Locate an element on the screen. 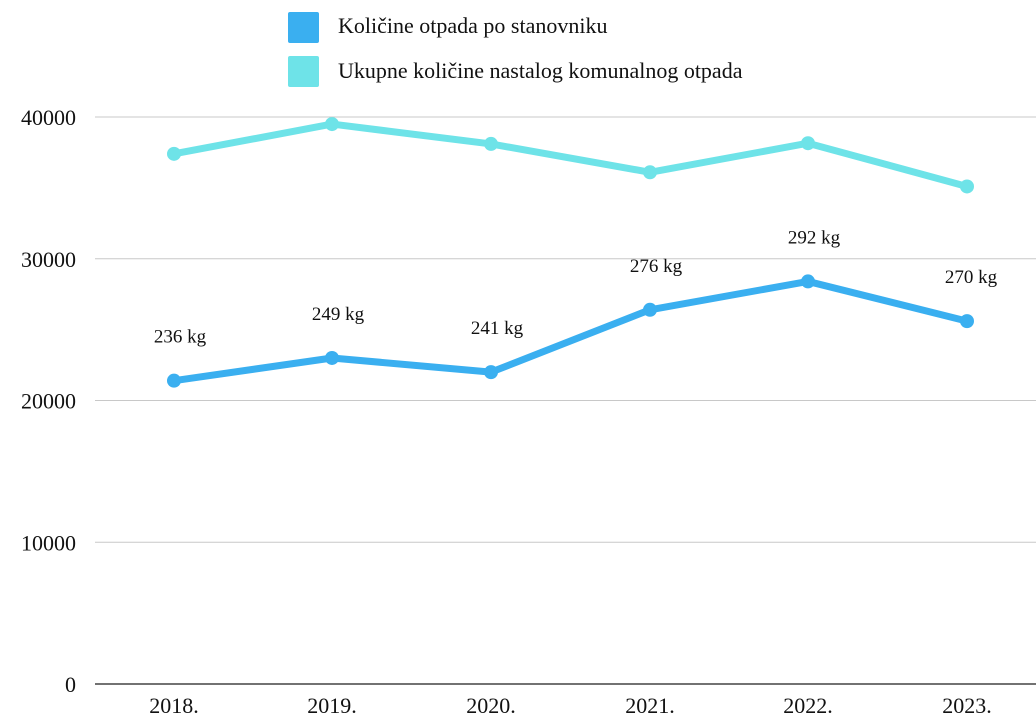 The width and height of the screenshot is (1036, 718). x-tick-label: 2018. is located at coordinates (174, 705).